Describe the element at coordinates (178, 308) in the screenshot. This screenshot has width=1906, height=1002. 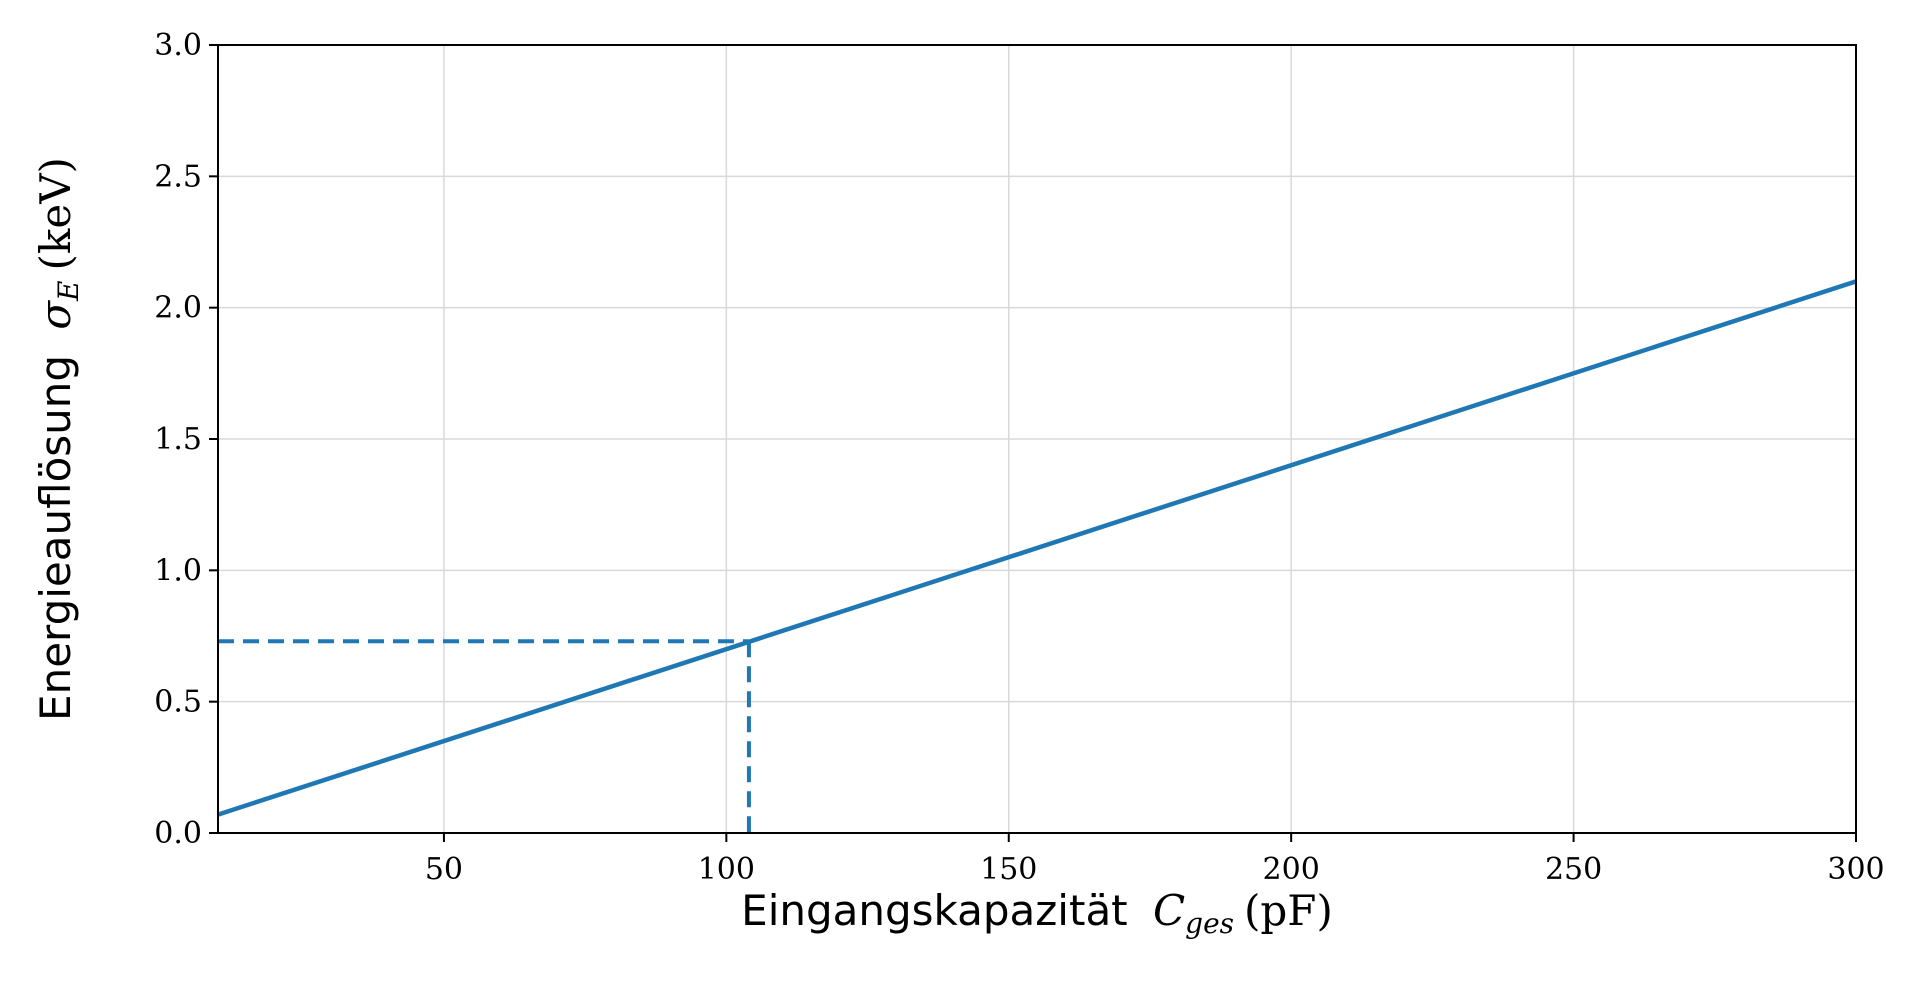
I see `y-tick-label: 2.0` at that location.